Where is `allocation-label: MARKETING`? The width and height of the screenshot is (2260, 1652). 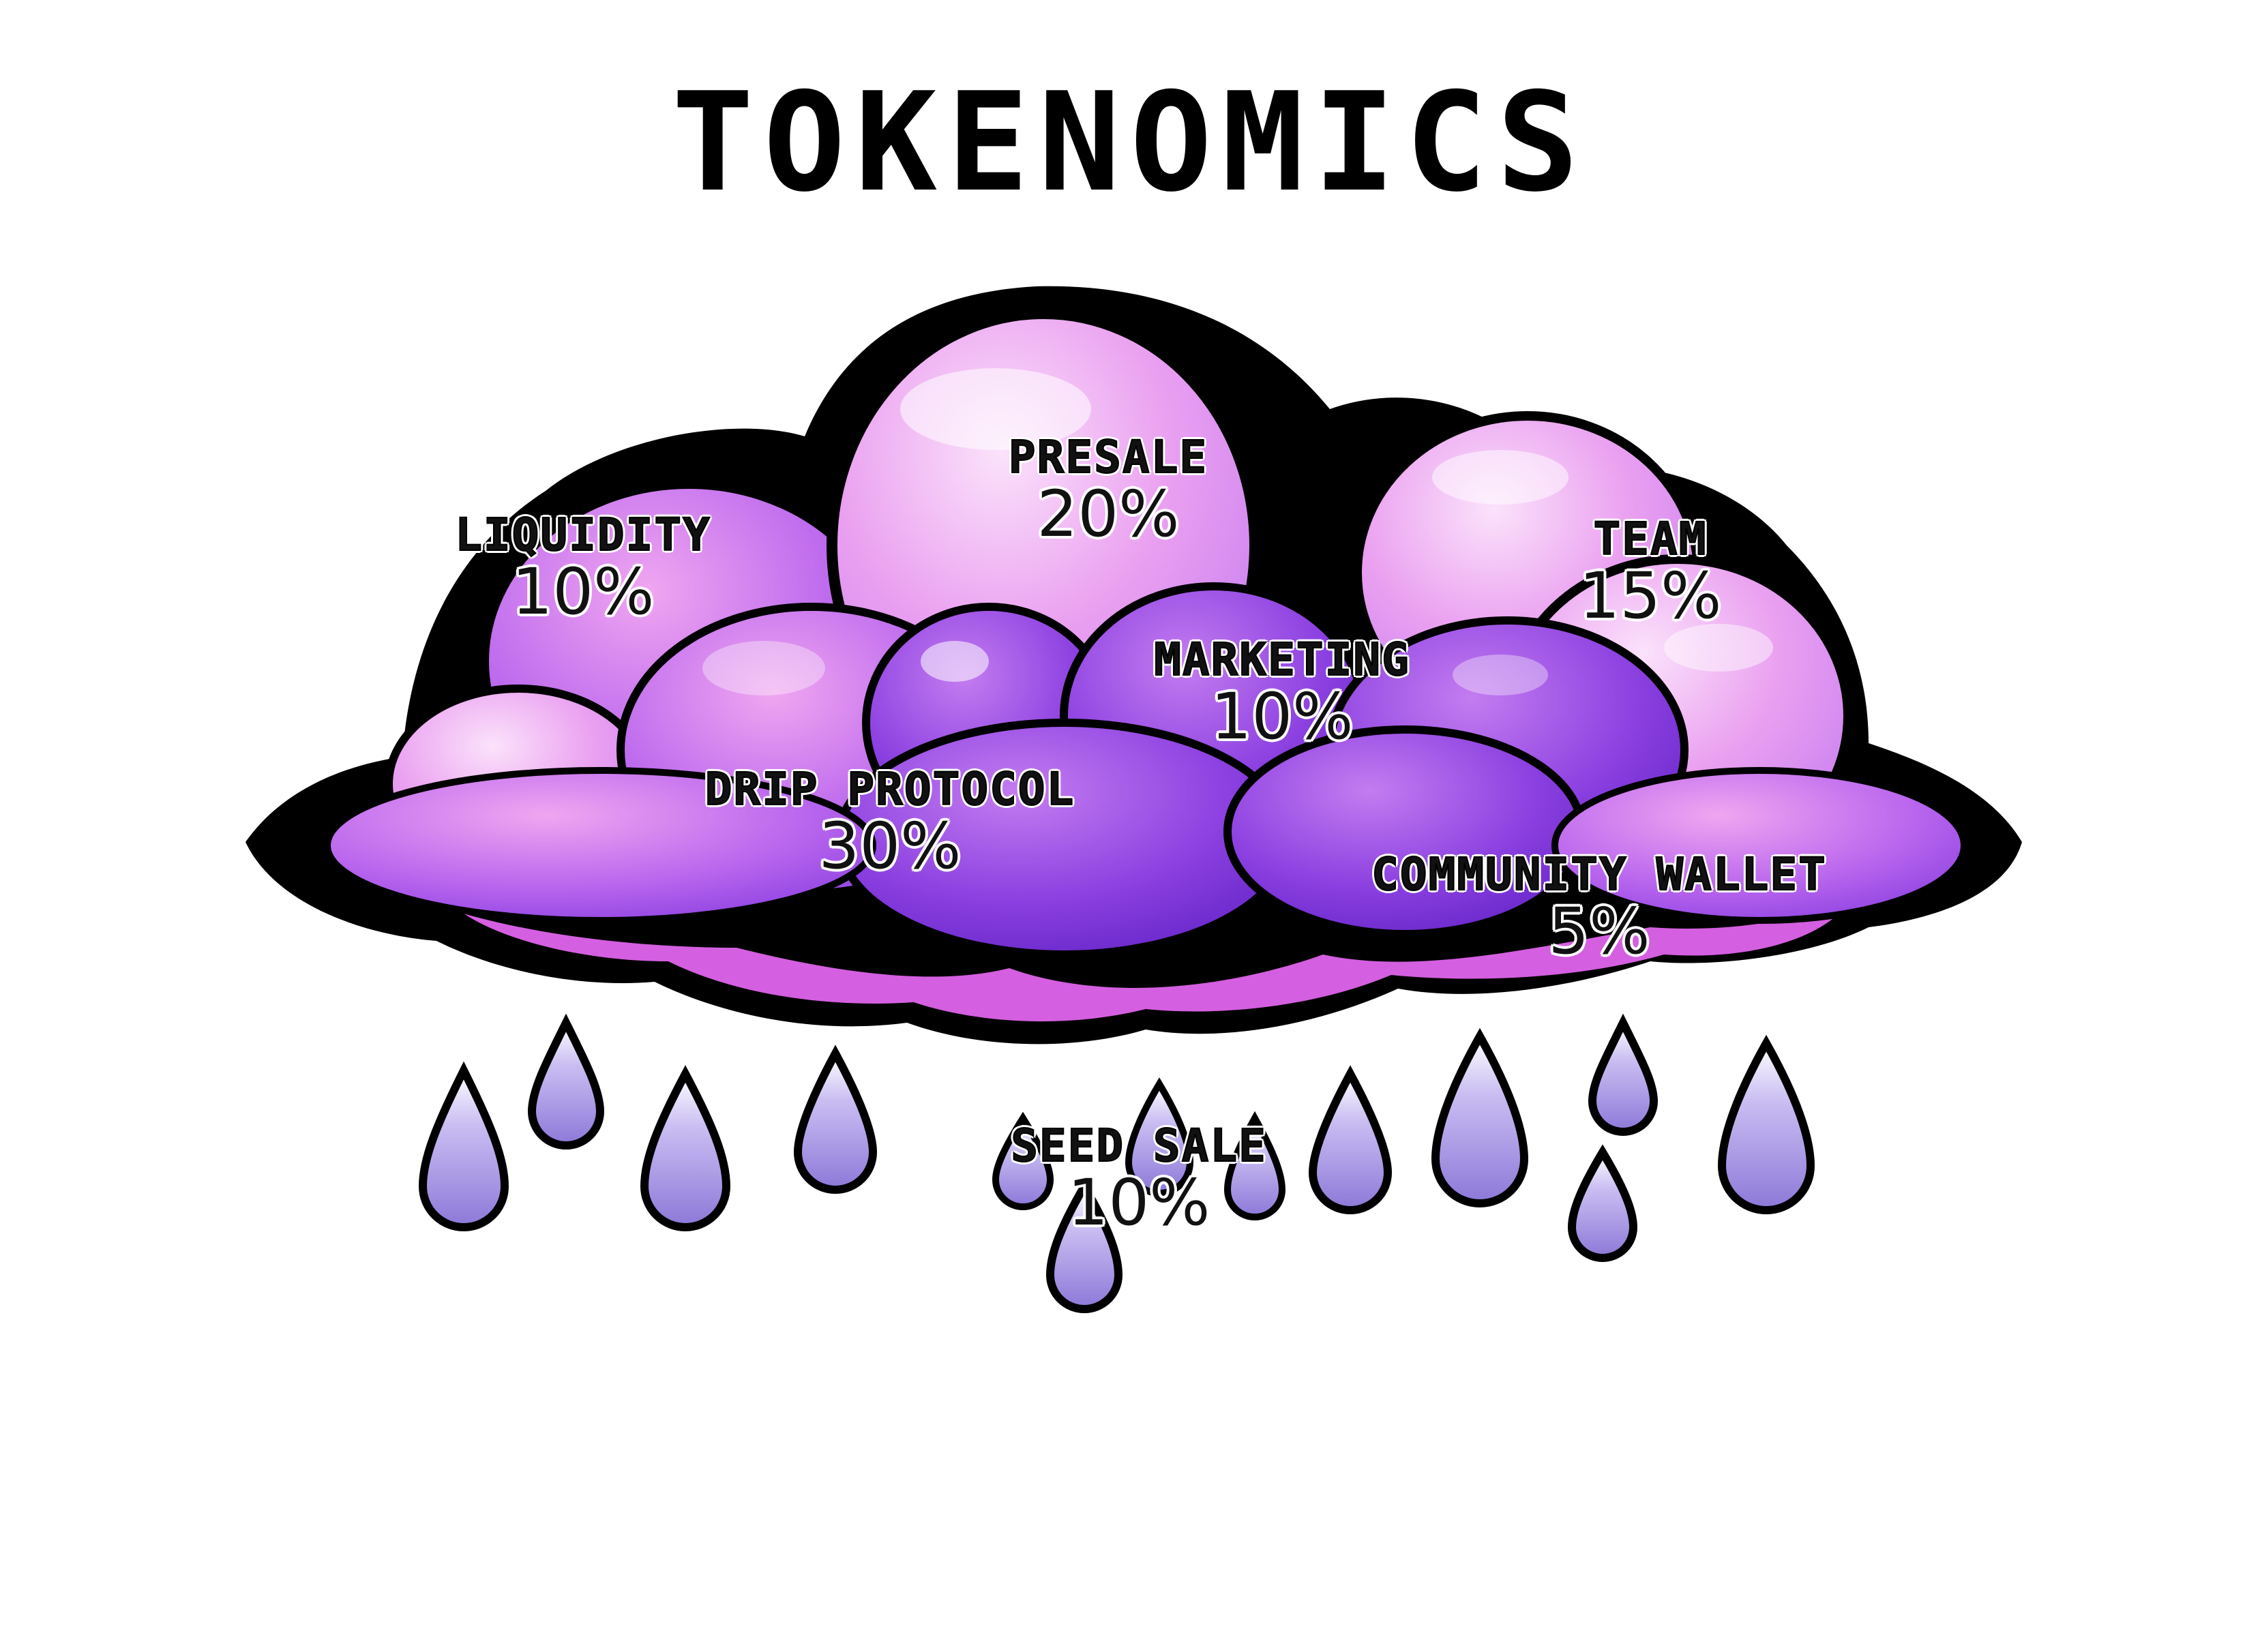 allocation-label: MARKETING is located at coordinates (1281, 659).